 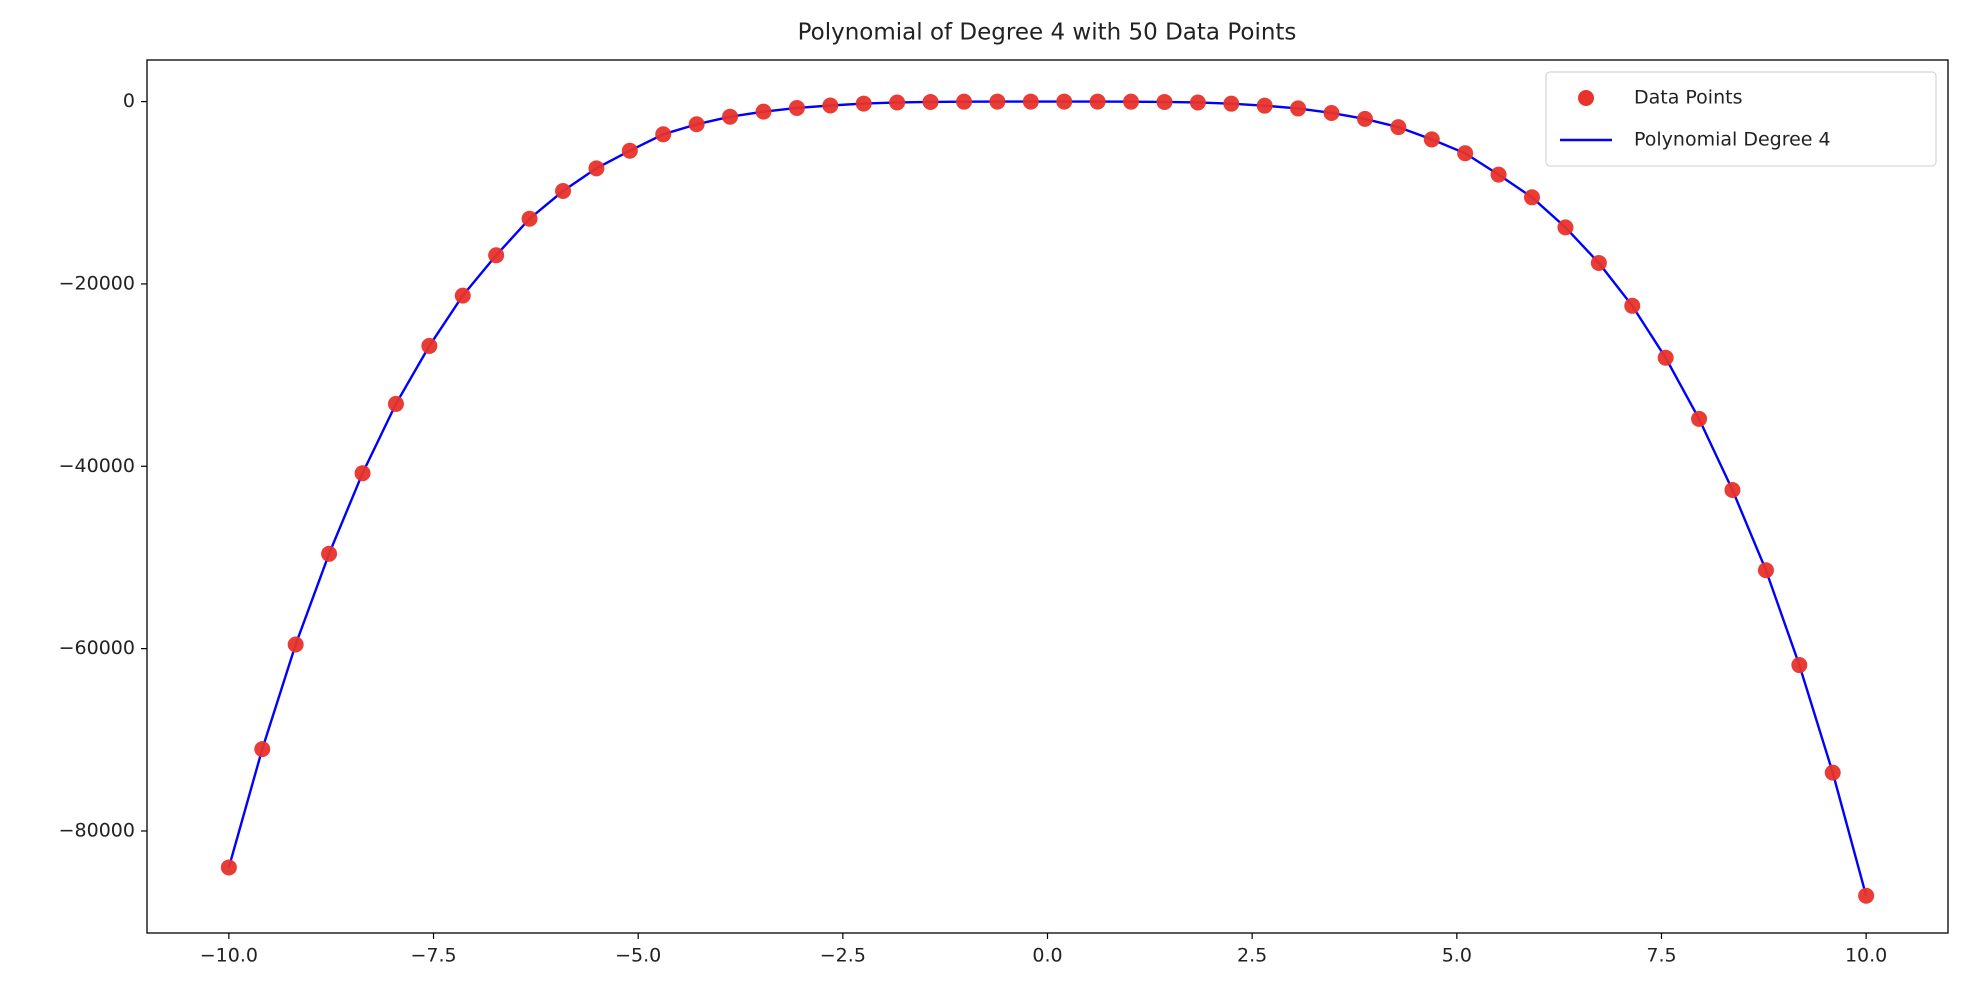 I want to click on x-tick-label: −10.0, so click(x=229, y=956).